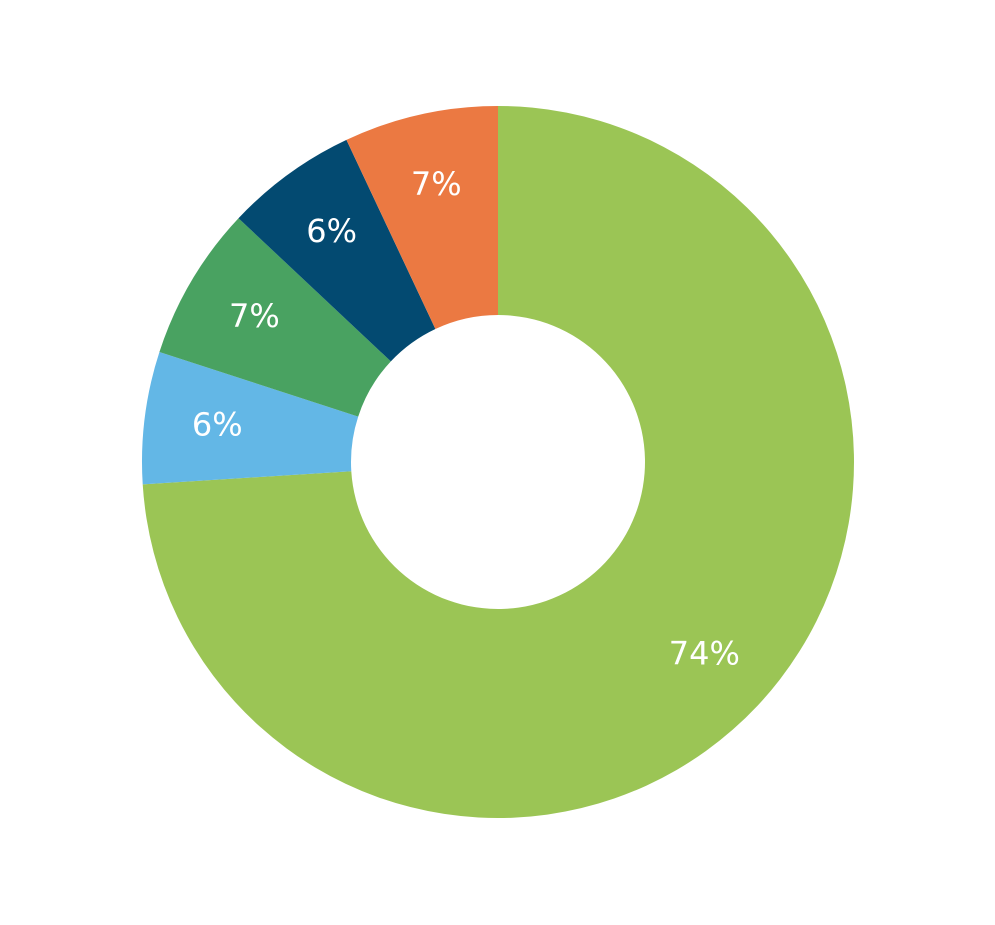  What do you see at coordinates (254, 316) in the screenshot?
I see `slice-label-2: 7%` at bounding box center [254, 316].